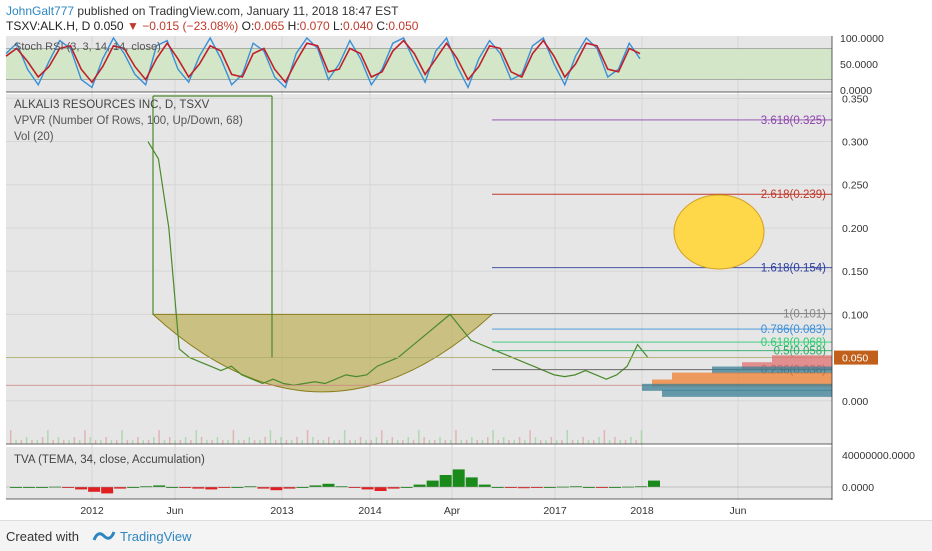  Describe the element at coordinates (855, 402) in the screenshot. I see `price-ytick: 0.000` at that location.